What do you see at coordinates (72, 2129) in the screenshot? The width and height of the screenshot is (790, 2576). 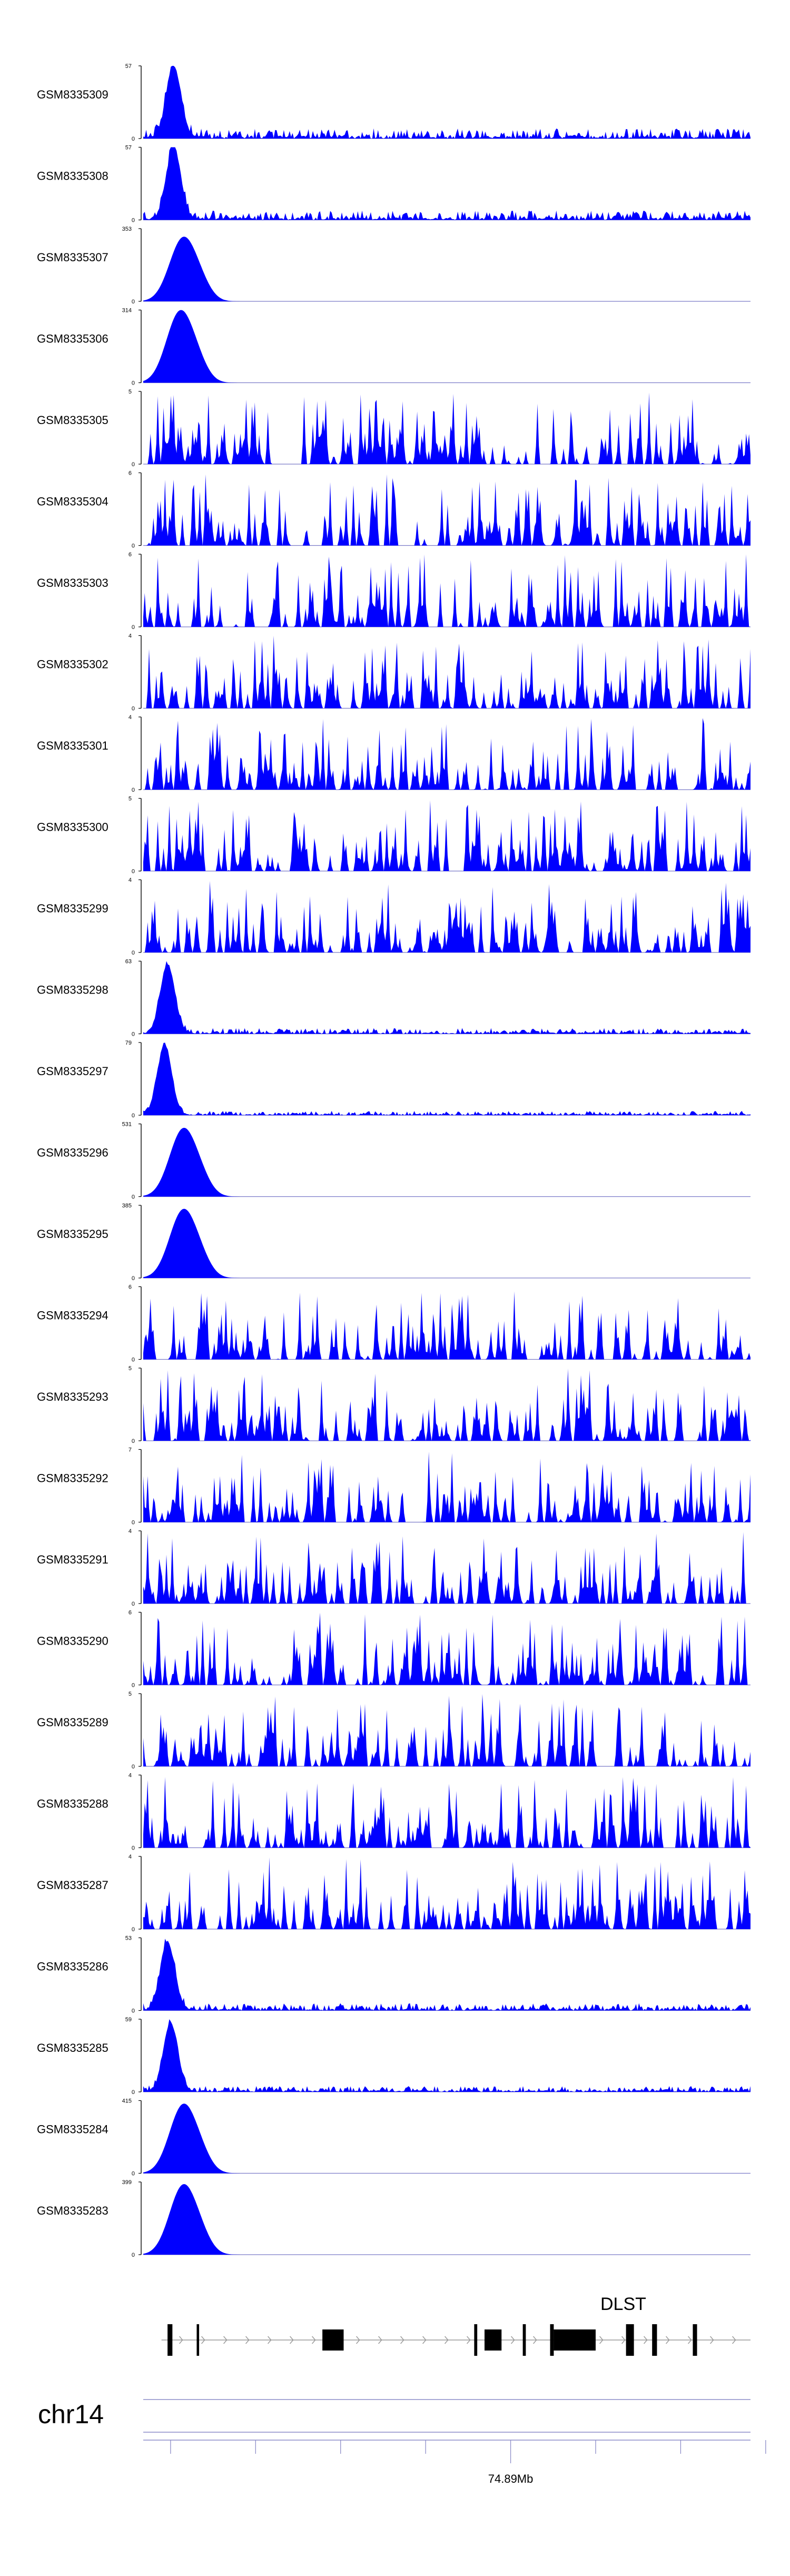 I see `track-label: GSM8335284` at bounding box center [72, 2129].